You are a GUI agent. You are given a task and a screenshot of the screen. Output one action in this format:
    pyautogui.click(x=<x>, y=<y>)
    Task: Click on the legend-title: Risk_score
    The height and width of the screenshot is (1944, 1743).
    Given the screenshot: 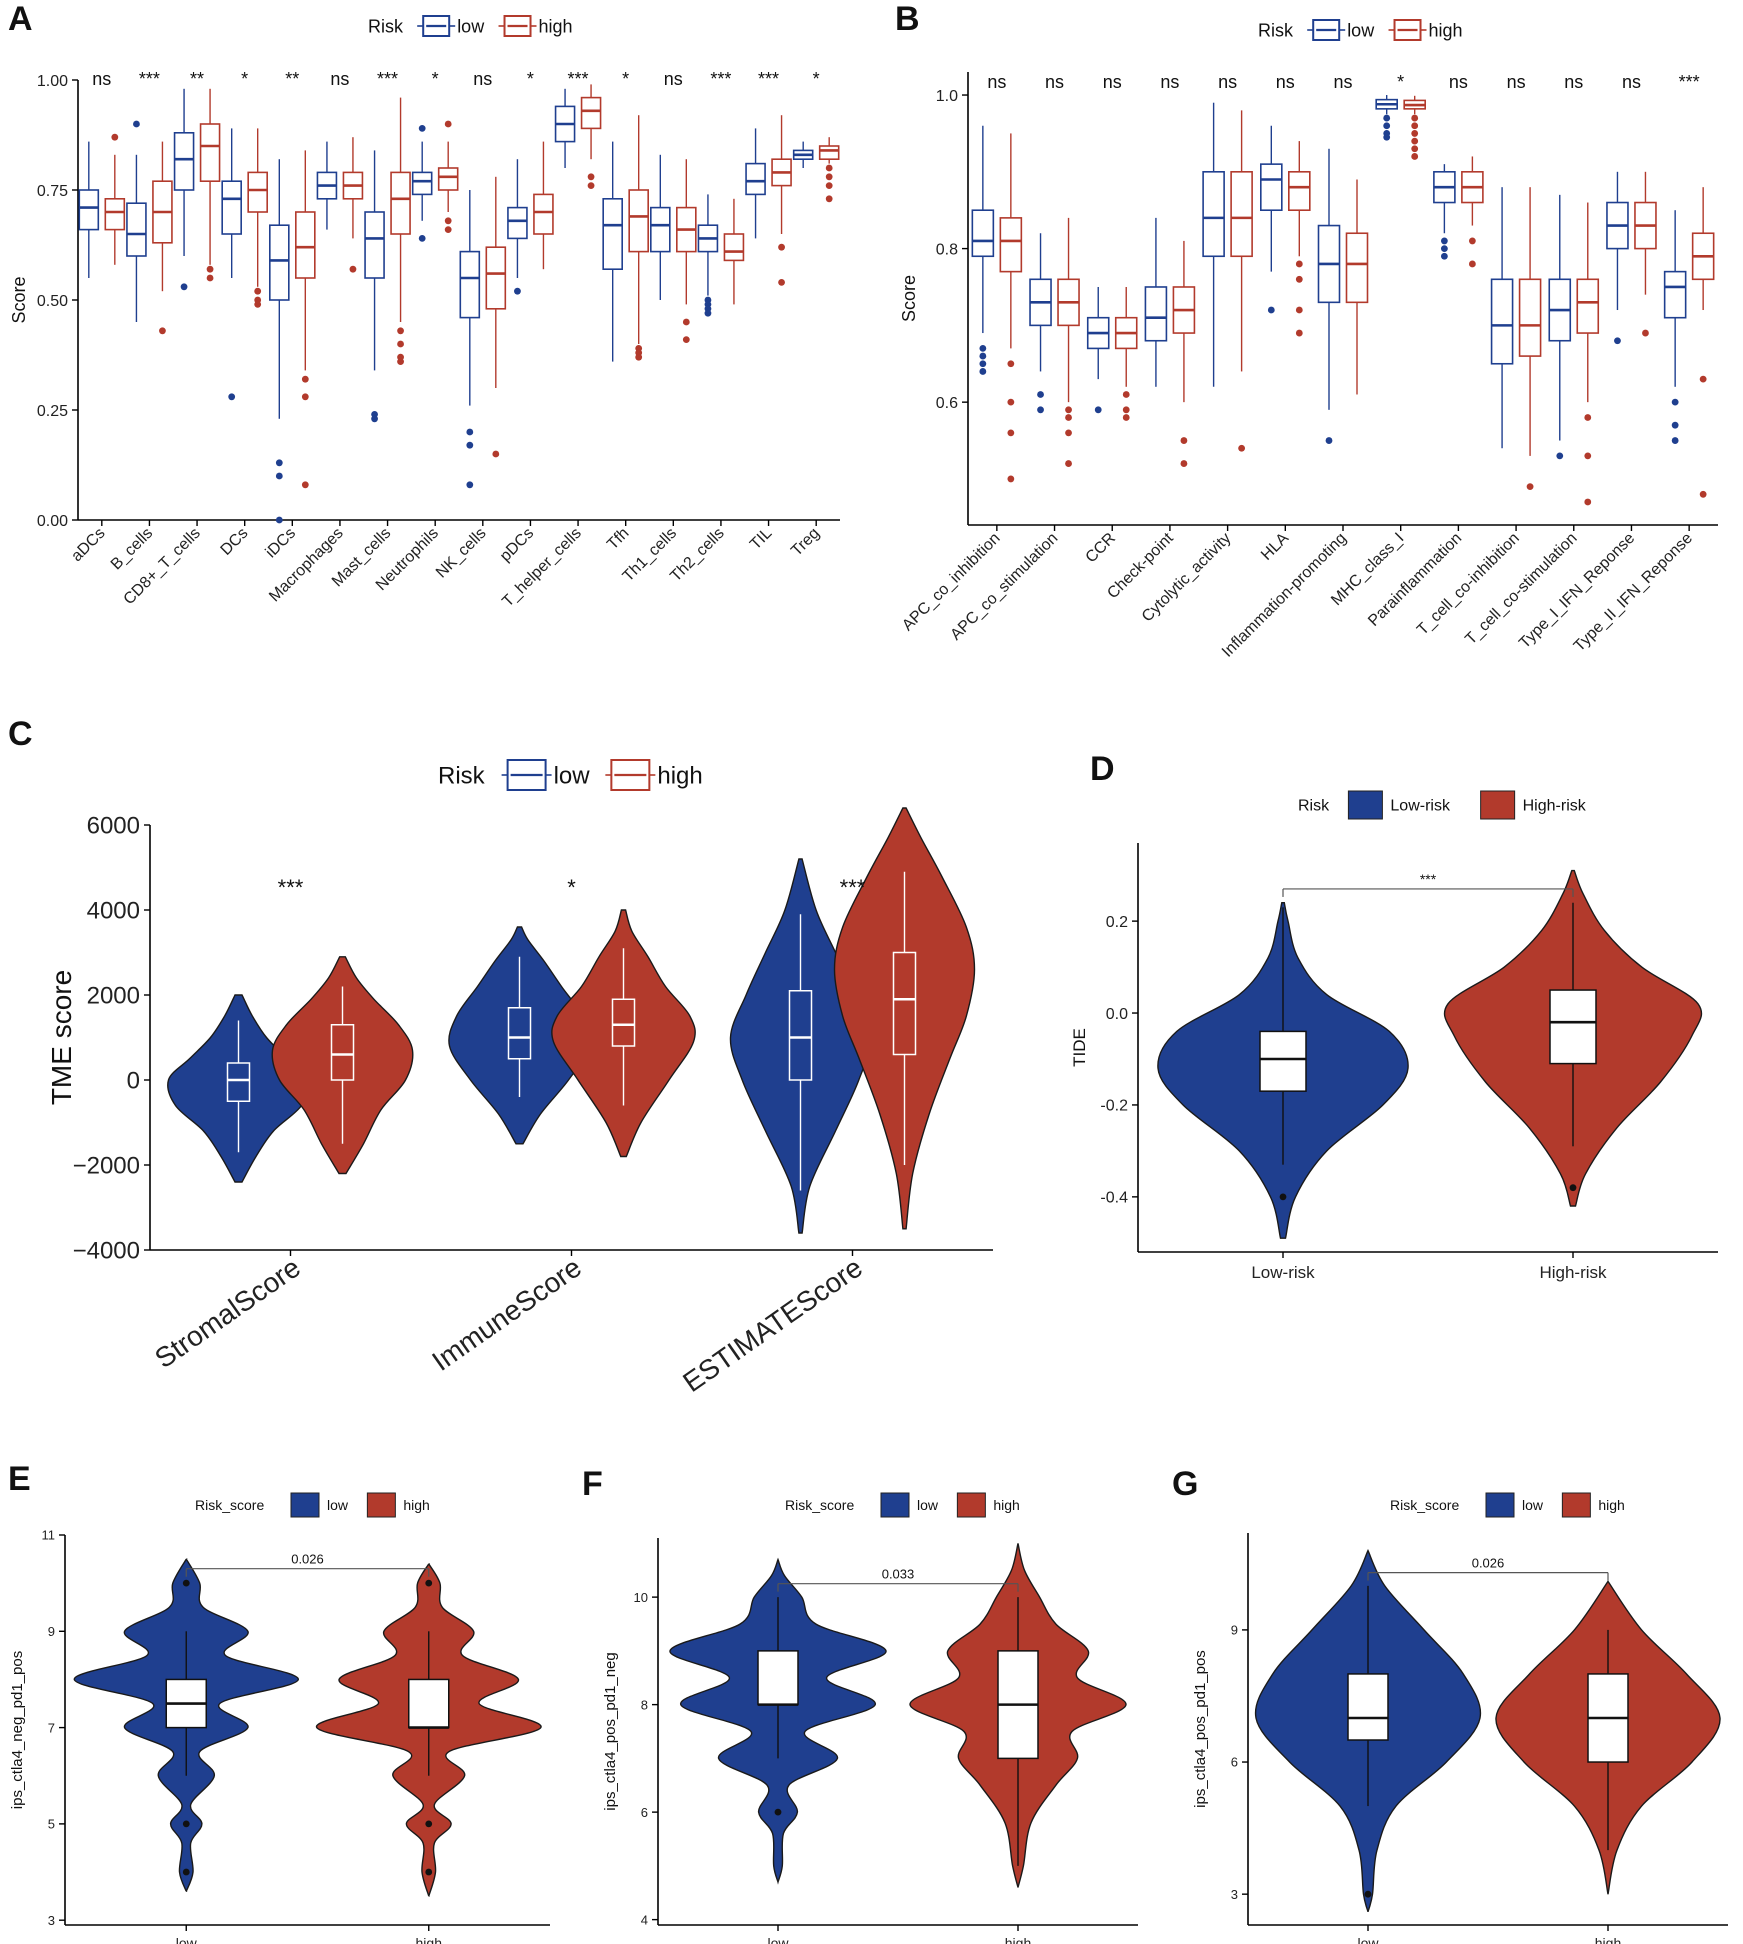 What is the action you would take?
    pyautogui.click(x=1424, y=1505)
    